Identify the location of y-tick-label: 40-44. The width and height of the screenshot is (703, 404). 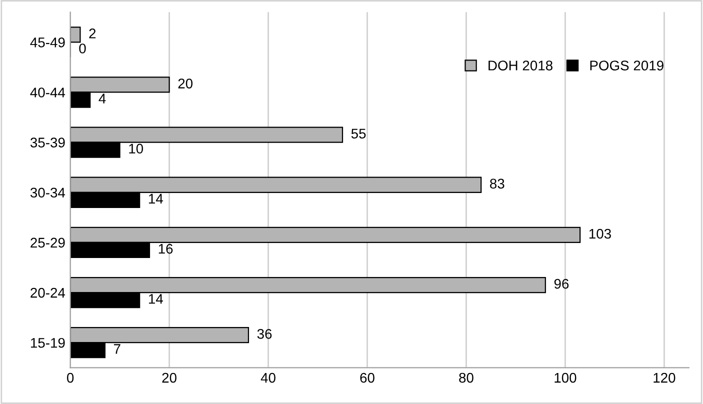
(48, 93).